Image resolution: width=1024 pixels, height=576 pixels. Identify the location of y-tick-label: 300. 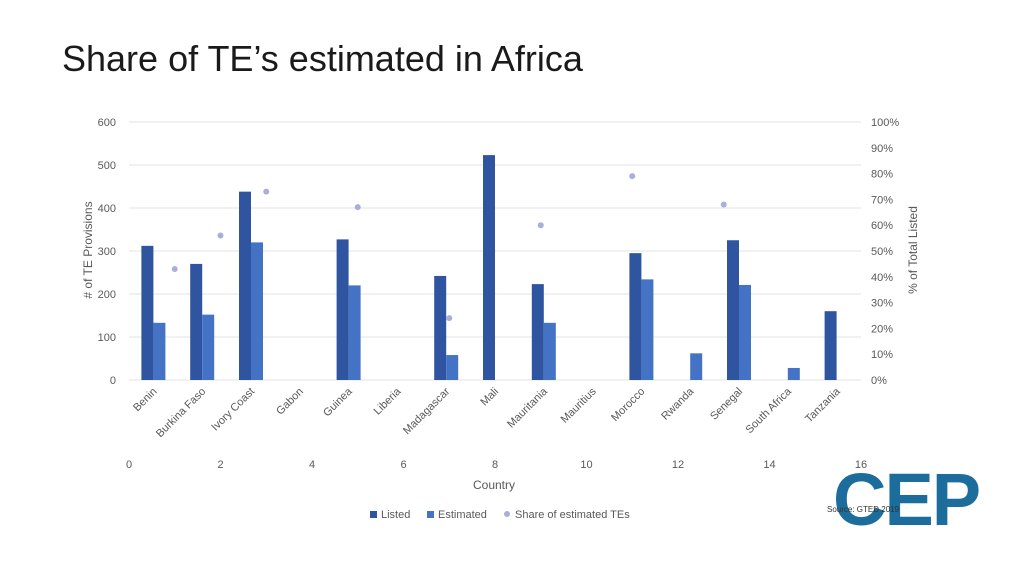
(107, 252).